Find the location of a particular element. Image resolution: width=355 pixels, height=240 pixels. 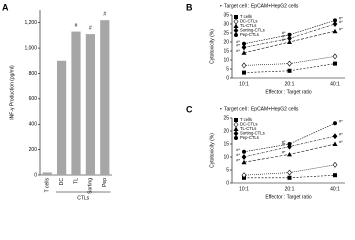

y-tick-label: 200 is located at coordinates (33, 150).